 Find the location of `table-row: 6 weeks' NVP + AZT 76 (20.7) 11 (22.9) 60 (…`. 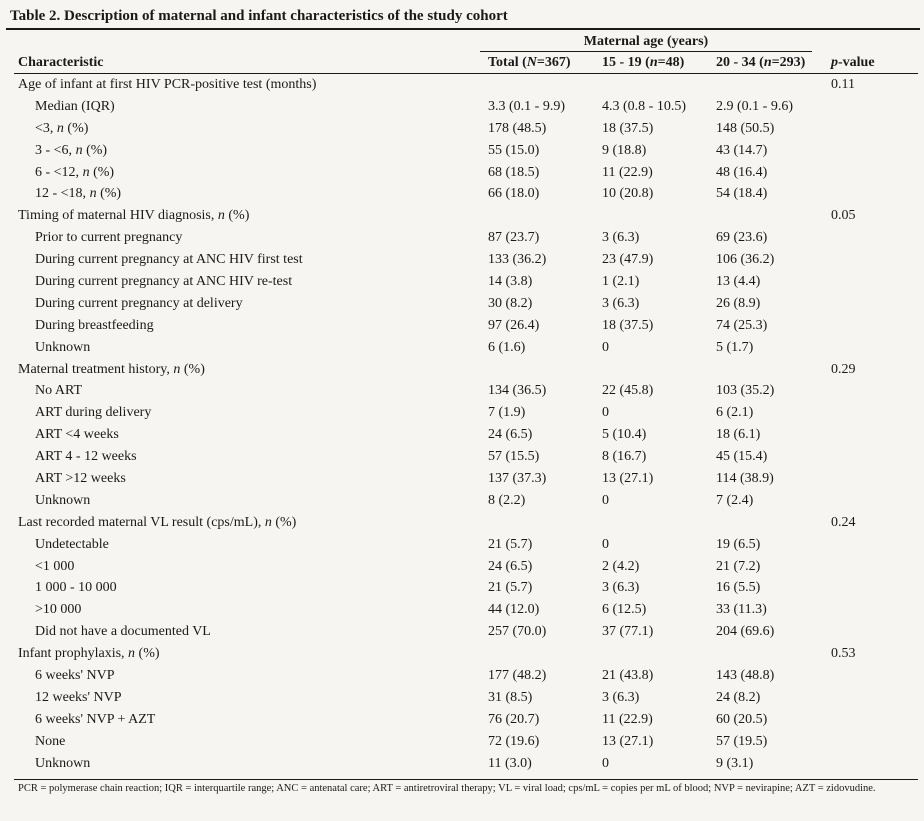

table-row: 6 weeks' NVP + AZT 76 (20.7) 11 (22.9) 60 (… is located at coordinates (462, 720).